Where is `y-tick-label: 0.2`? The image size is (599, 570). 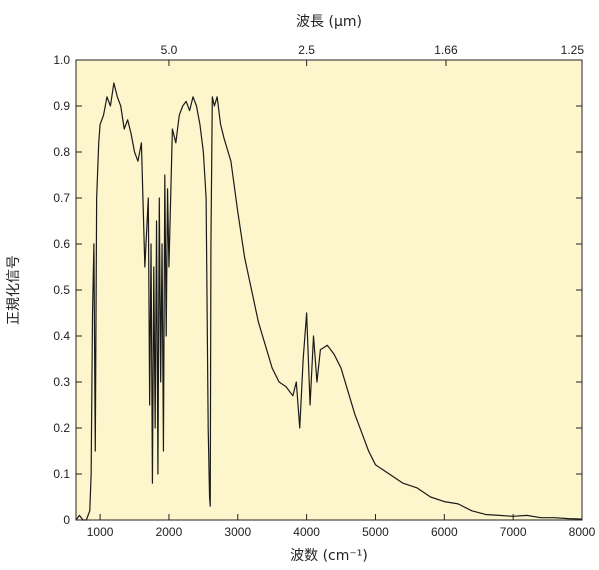 y-tick-label: 0.2 is located at coordinates (61, 428).